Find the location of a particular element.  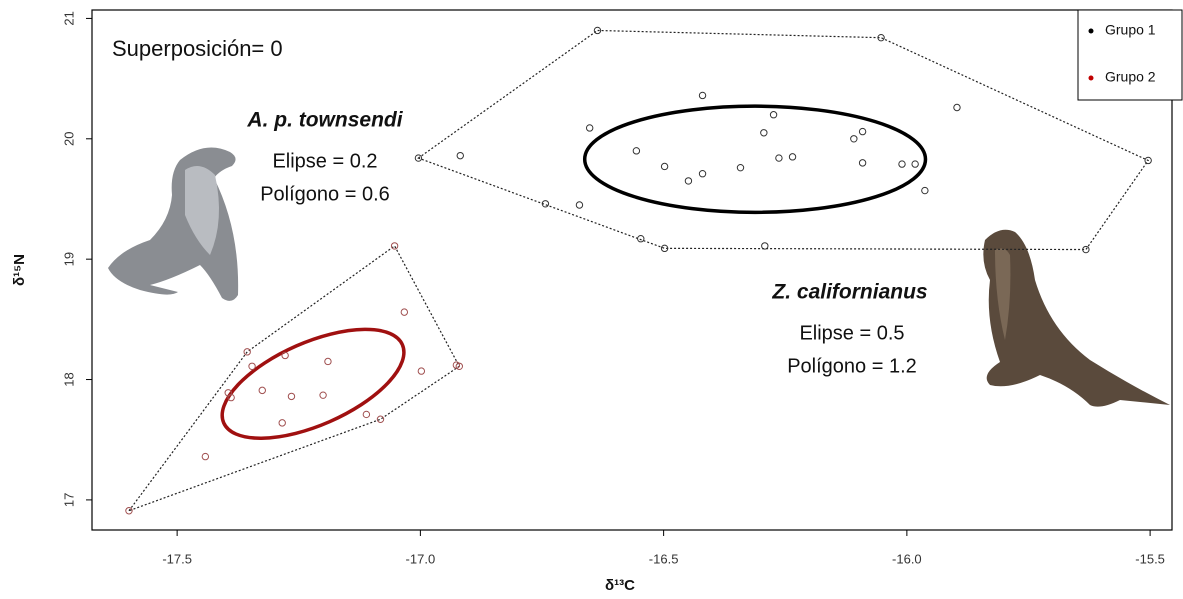

convex-hull is located at coordinates (294, 378).